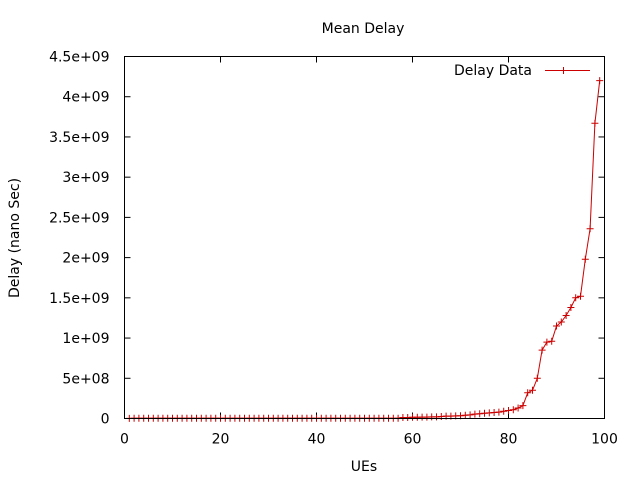  Describe the element at coordinates (604, 440) in the screenshot. I see `x-tick-label: 100` at that location.